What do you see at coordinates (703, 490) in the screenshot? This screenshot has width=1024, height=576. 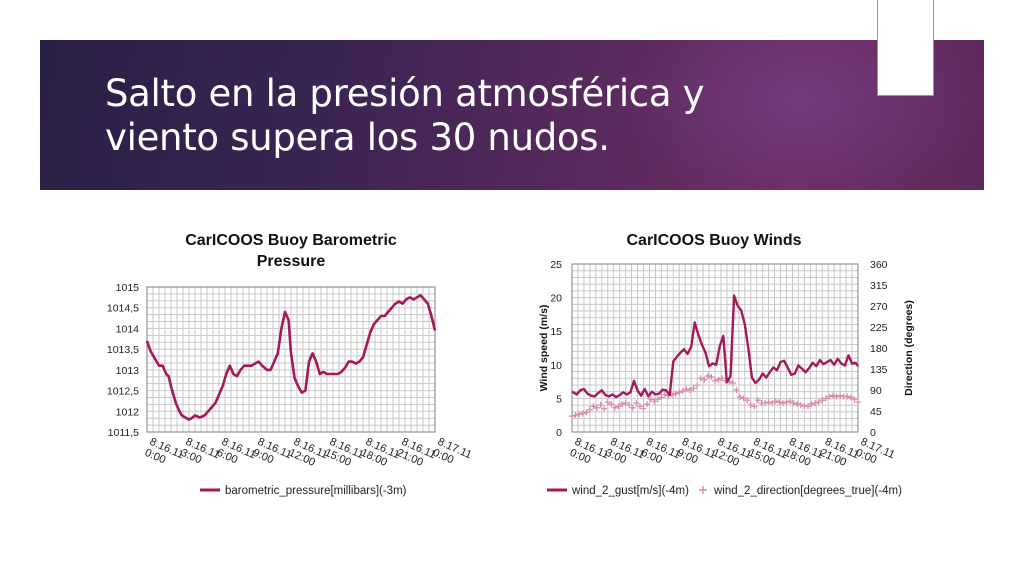 I see `legend-swatch-direction` at bounding box center [703, 490].